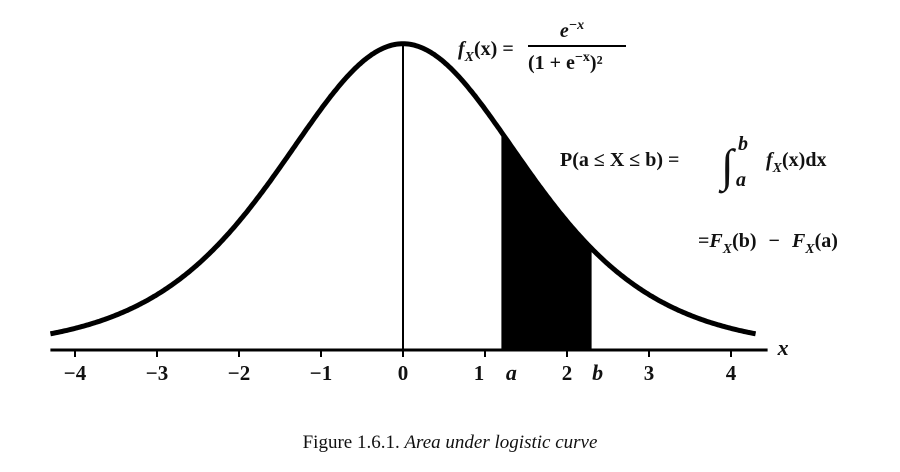 The image size is (900, 472). Describe the element at coordinates (479, 373) in the screenshot. I see `x-tick-label: 1` at that location.